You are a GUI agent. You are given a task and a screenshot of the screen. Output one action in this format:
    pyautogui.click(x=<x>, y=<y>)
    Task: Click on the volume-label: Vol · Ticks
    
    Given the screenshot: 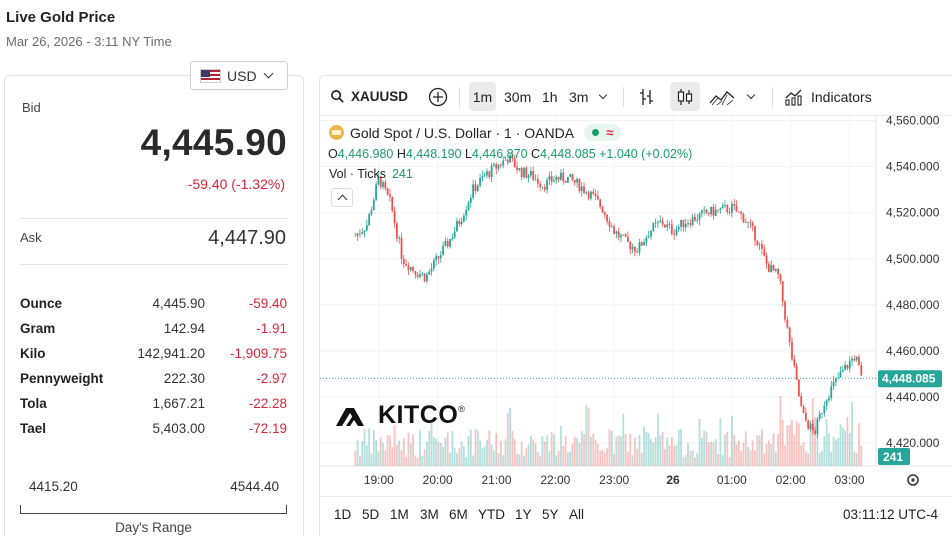 What is the action you would take?
    pyautogui.click(x=357, y=174)
    